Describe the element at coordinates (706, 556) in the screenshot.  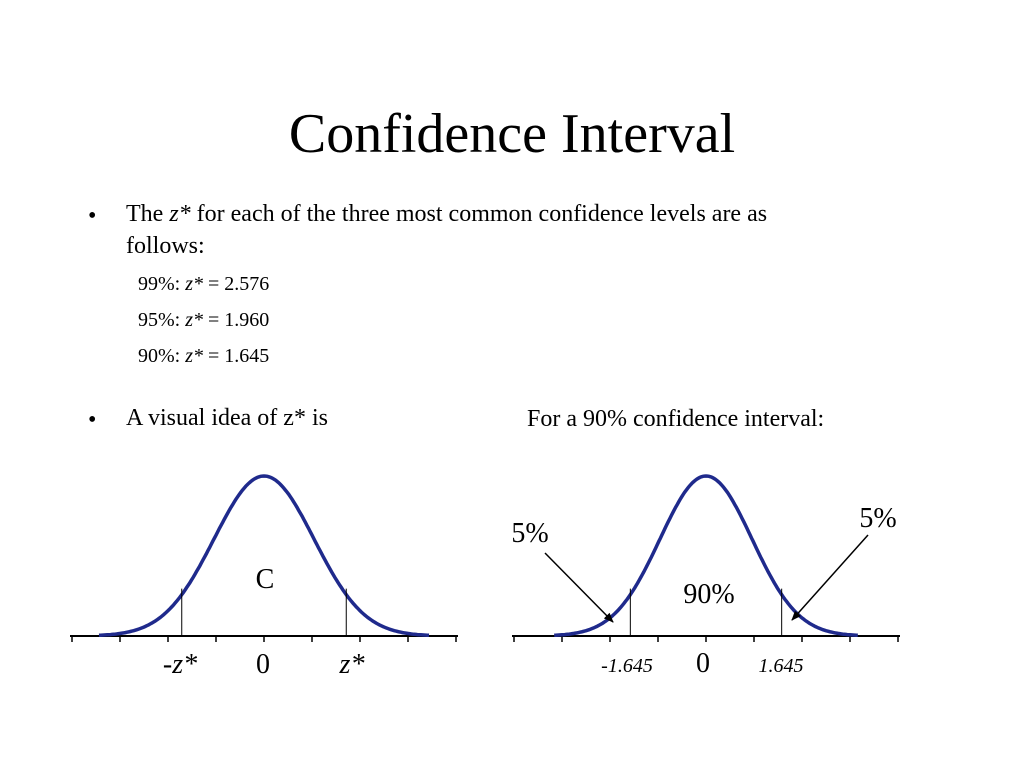
I see `right-normal-curve` at that location.